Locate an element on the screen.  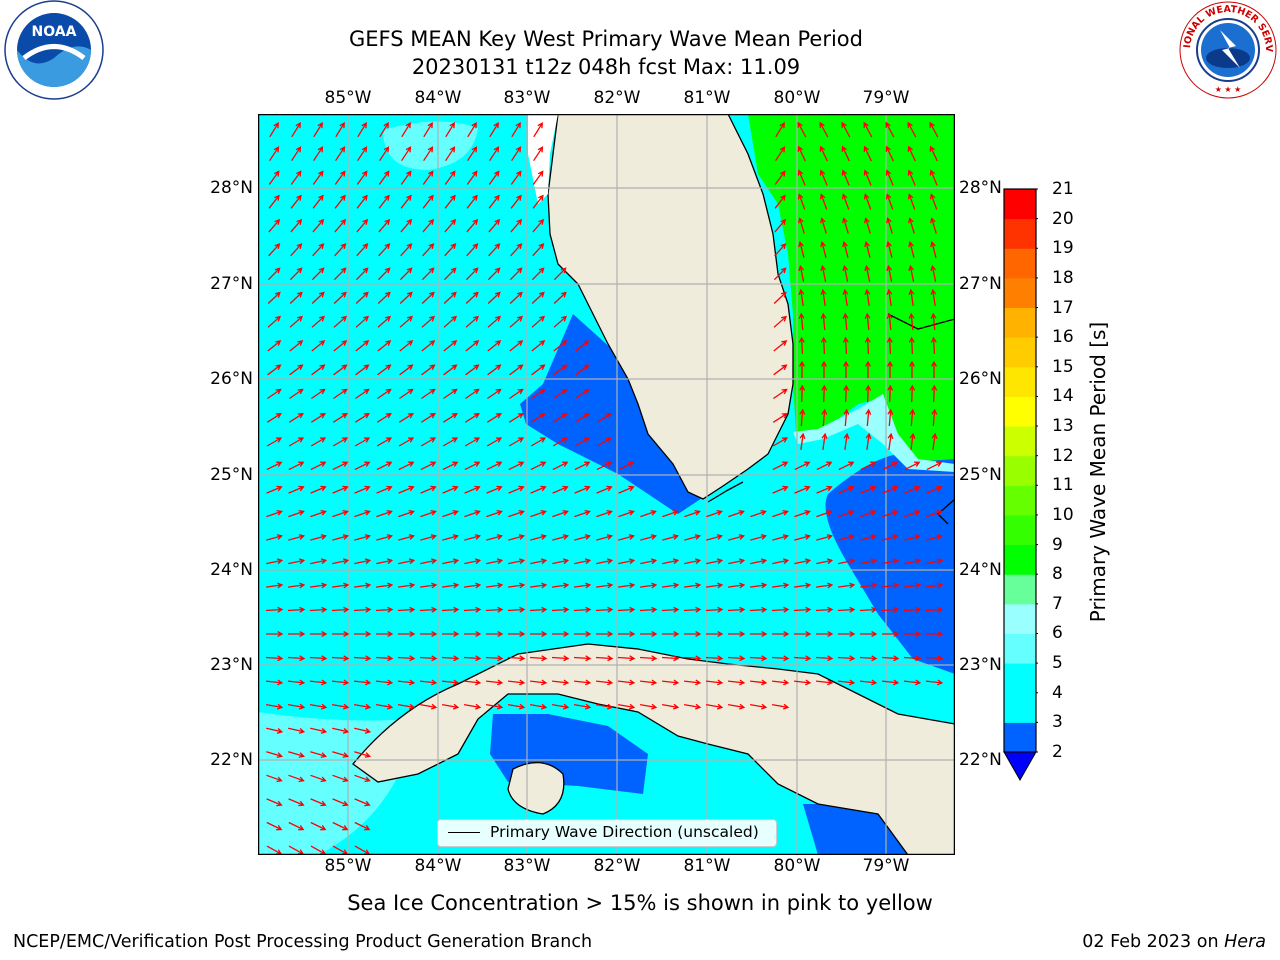
colorbar-tick-label: 5 is located at coordinates (1057, 663).